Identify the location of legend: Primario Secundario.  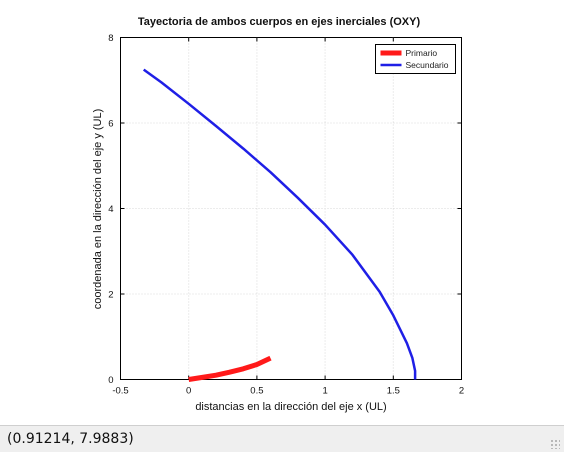
(415, 59).